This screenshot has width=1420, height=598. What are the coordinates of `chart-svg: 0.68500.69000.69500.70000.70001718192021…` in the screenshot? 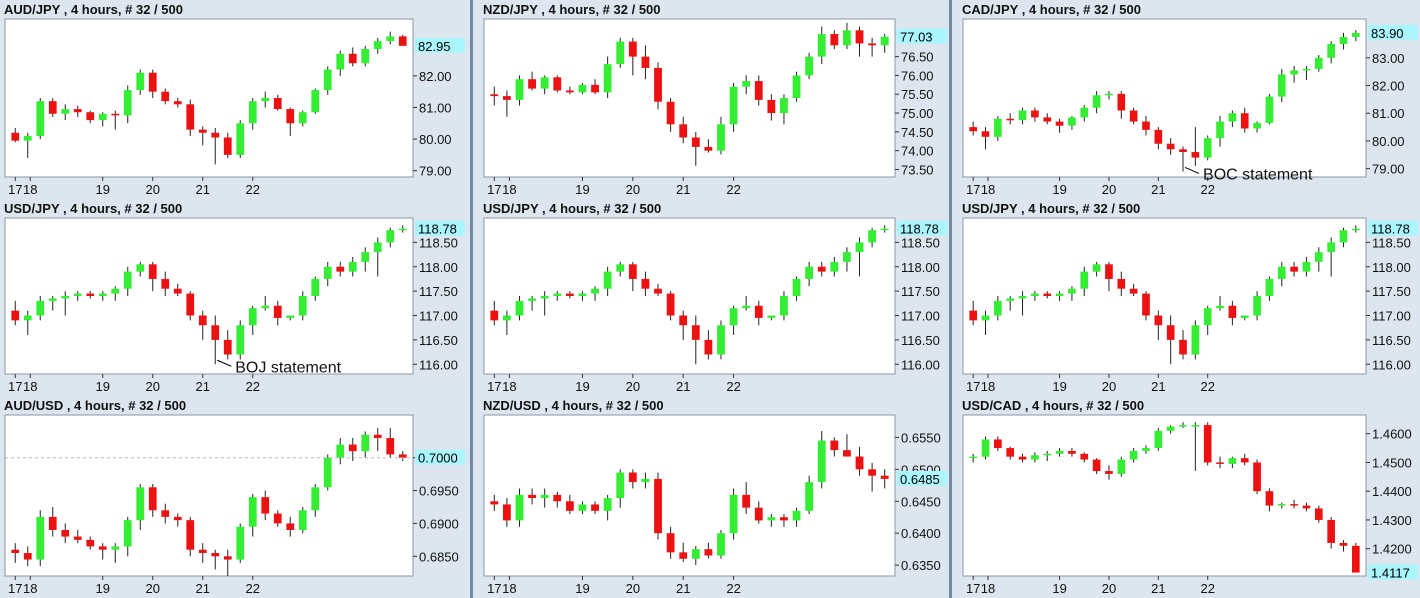 It's located at (234, 505).